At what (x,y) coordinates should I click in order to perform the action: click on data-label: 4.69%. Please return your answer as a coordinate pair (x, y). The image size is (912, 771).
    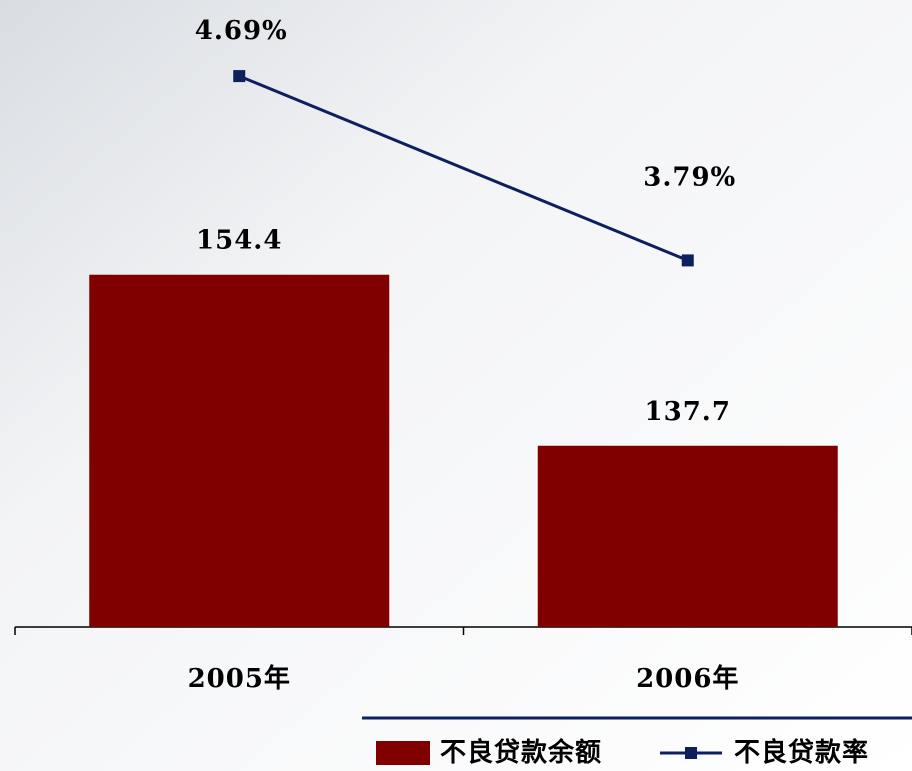
    Looking at the image, I should click on (241, 31).